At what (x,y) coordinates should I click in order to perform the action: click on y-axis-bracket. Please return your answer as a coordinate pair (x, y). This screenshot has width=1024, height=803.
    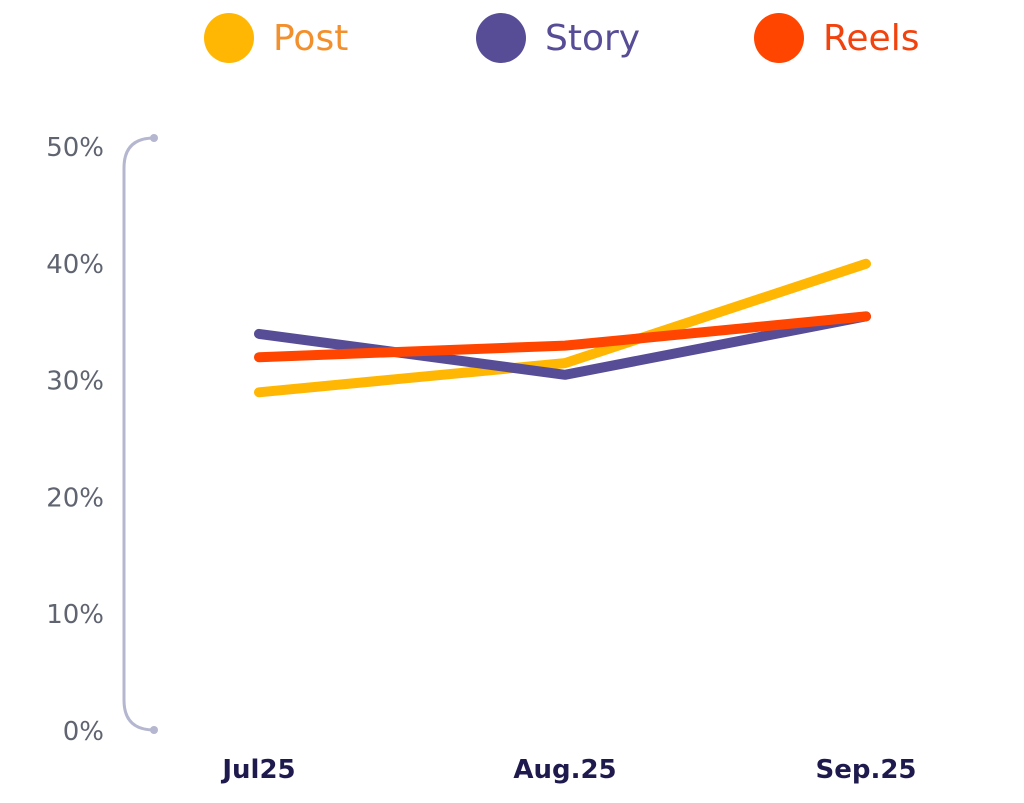
    Looking at the image, I should click on (138, 434).